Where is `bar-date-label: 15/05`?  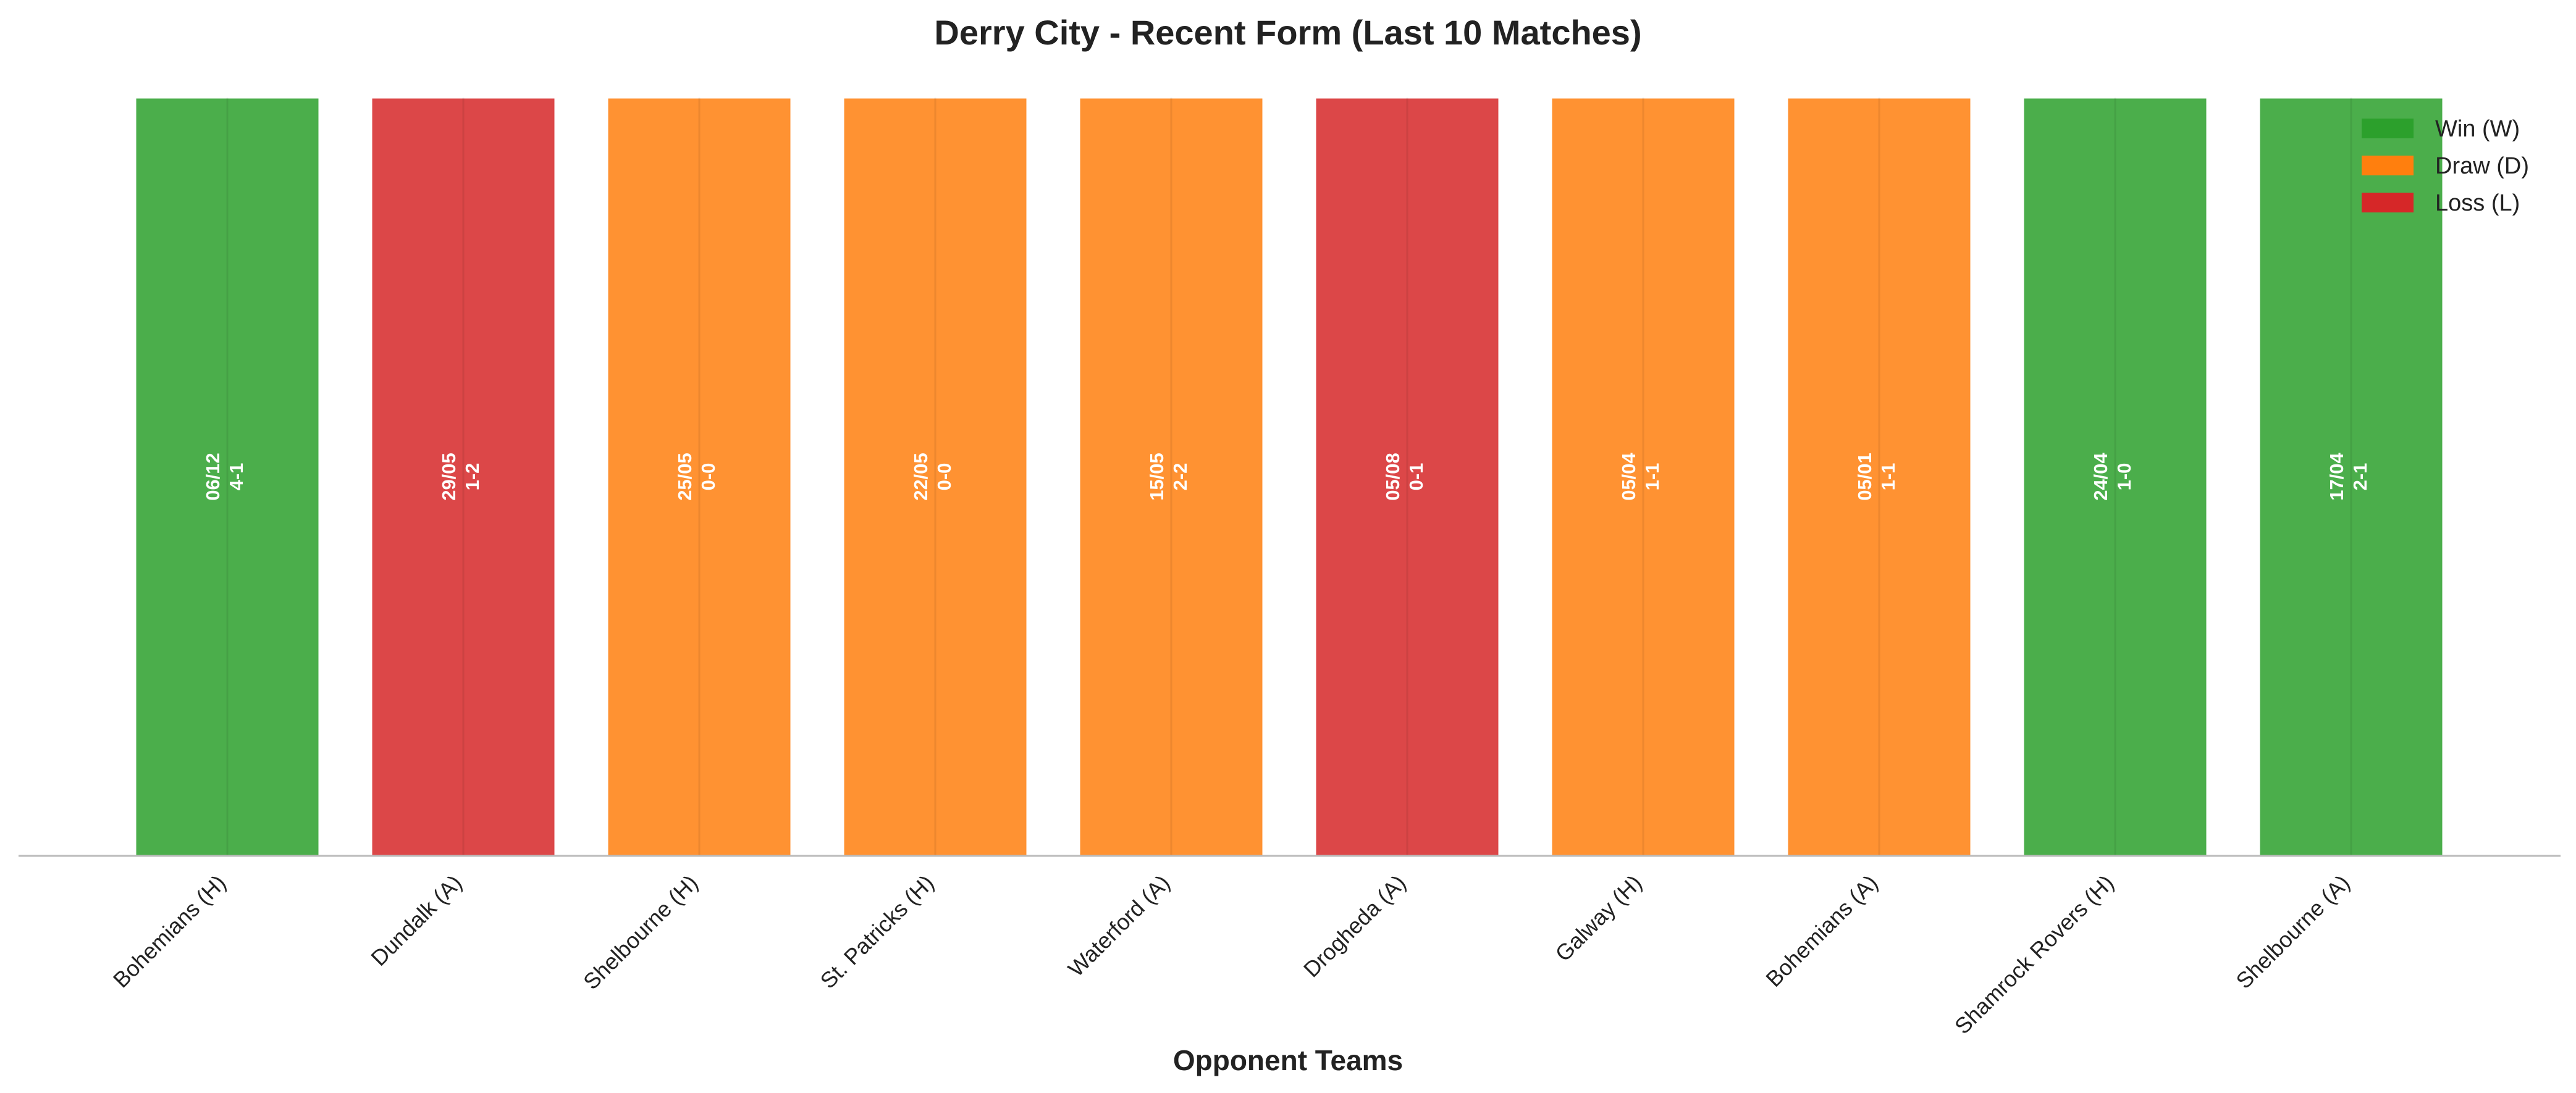
bar-date-label: 15/05 is located at coordinates (1157, 477).